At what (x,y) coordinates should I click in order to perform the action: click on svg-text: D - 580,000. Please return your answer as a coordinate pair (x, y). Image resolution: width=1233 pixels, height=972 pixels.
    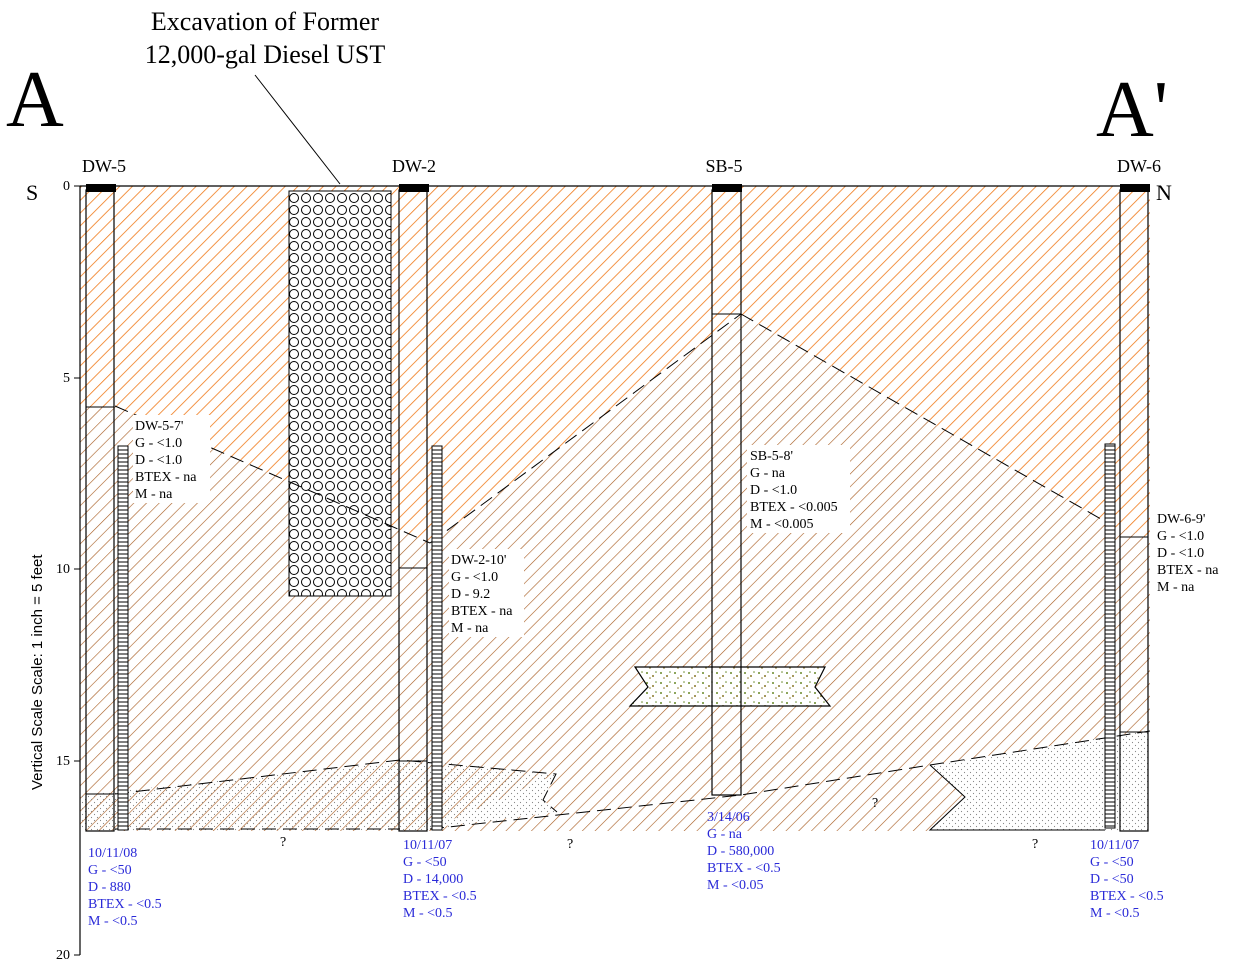
    Looking at the image, I should click on (740, 851).